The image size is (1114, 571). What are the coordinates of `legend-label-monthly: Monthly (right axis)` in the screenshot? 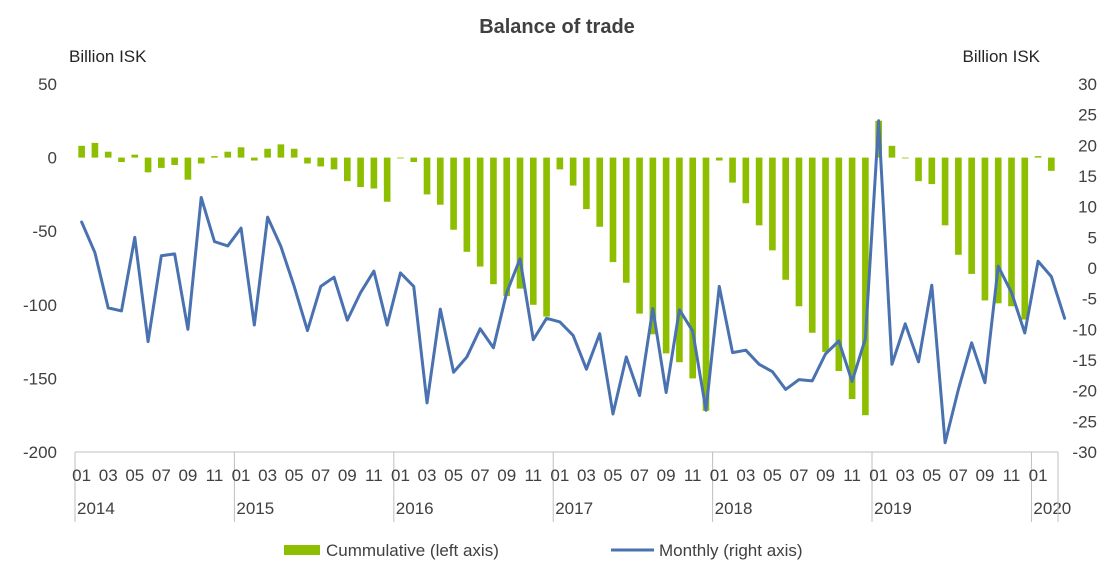 It's located at (731, 550).